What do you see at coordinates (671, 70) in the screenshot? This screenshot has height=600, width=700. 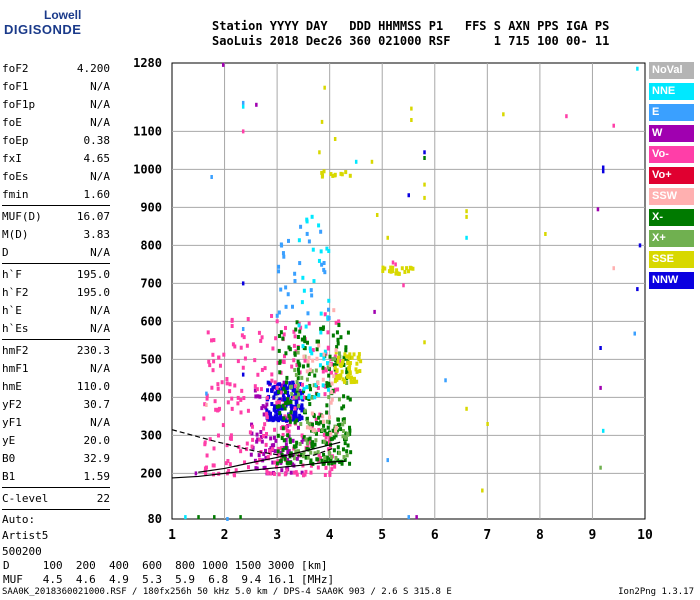 I see `legend-item: NoVal` at bounding box center [671, 70].